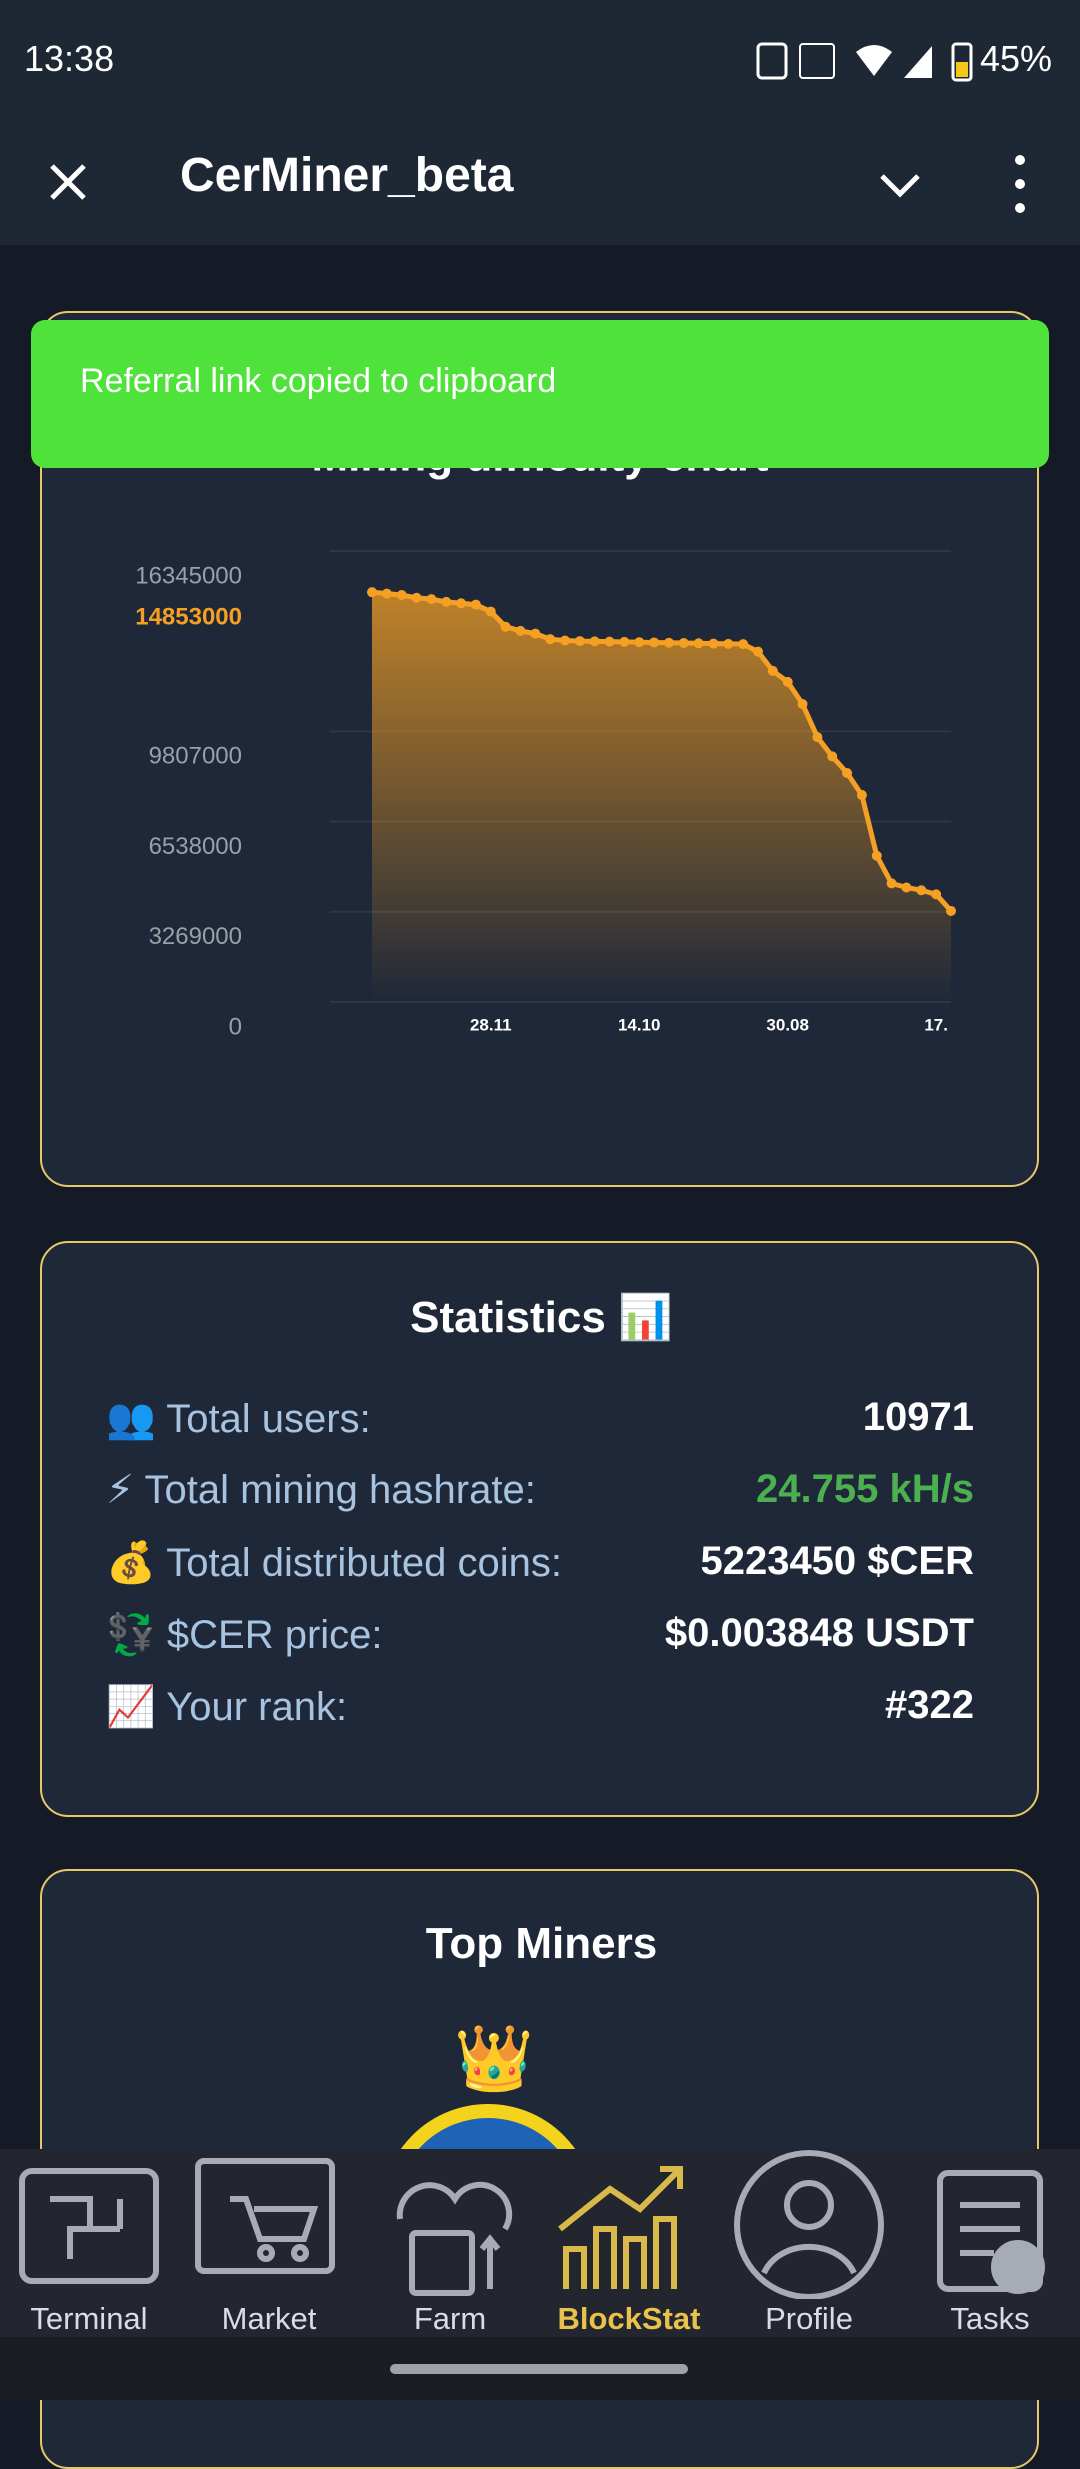 The height and width of the screenshot is (2469, 1080). I want to click on y-tick-label: 6538000, so click(195, 846).